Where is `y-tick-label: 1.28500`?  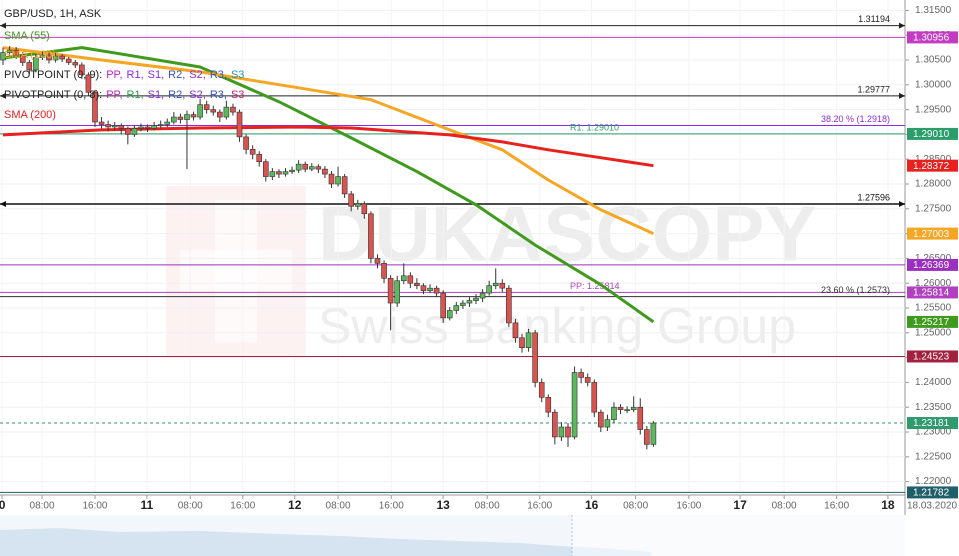
y-tick-label: 1.28500 is located at coordinates (933, 159).